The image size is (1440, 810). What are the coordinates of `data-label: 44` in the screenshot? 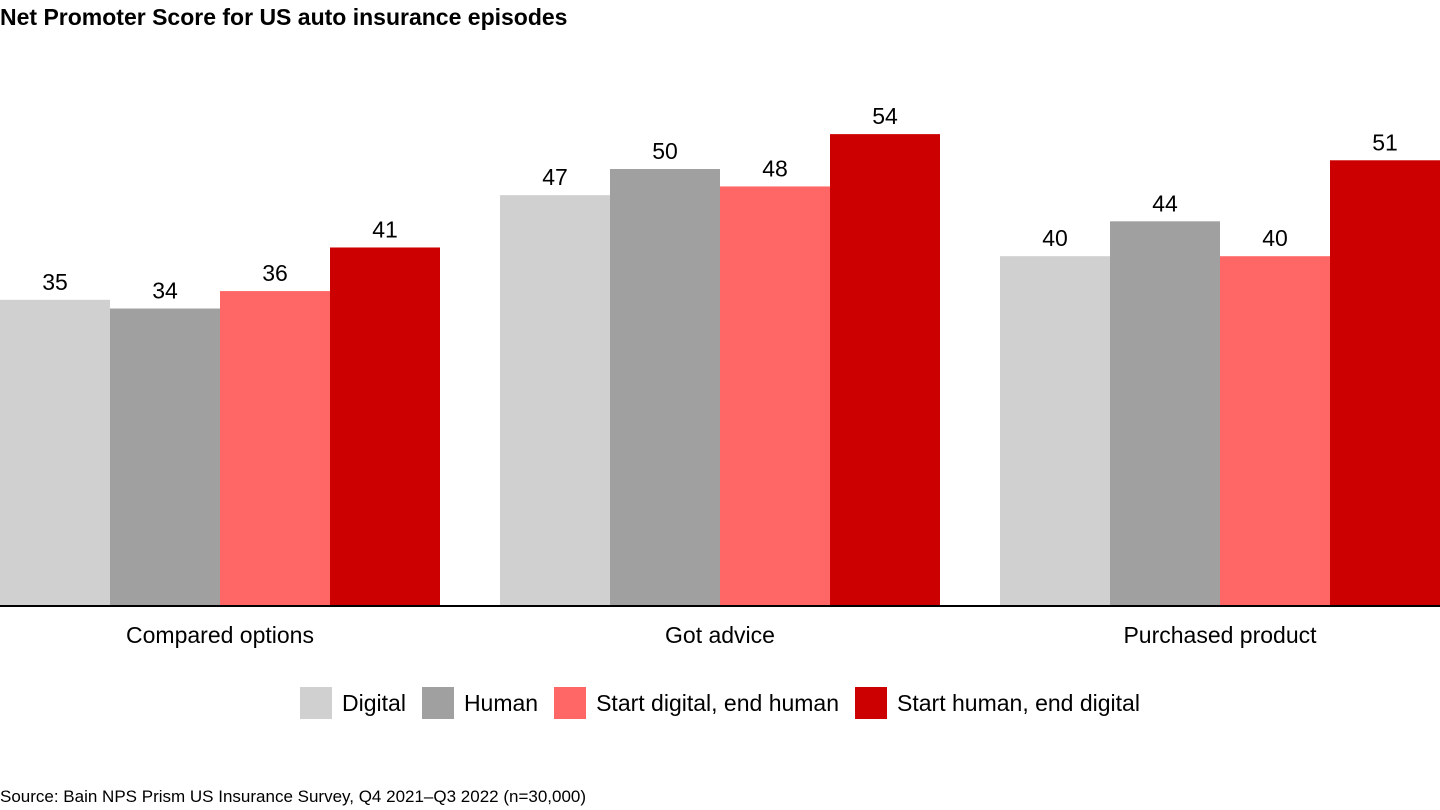 It's located at (1165, 203).